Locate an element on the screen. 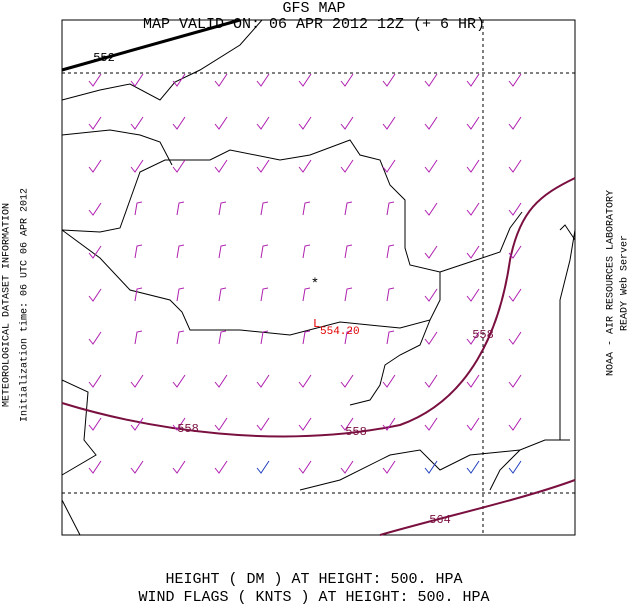 The height and width of the screenshot is (604, 628). footer-2: WIND FLAGS ( KNTS ) AT HEIGHT: 500. HPA is located at coordinates (313, 596).